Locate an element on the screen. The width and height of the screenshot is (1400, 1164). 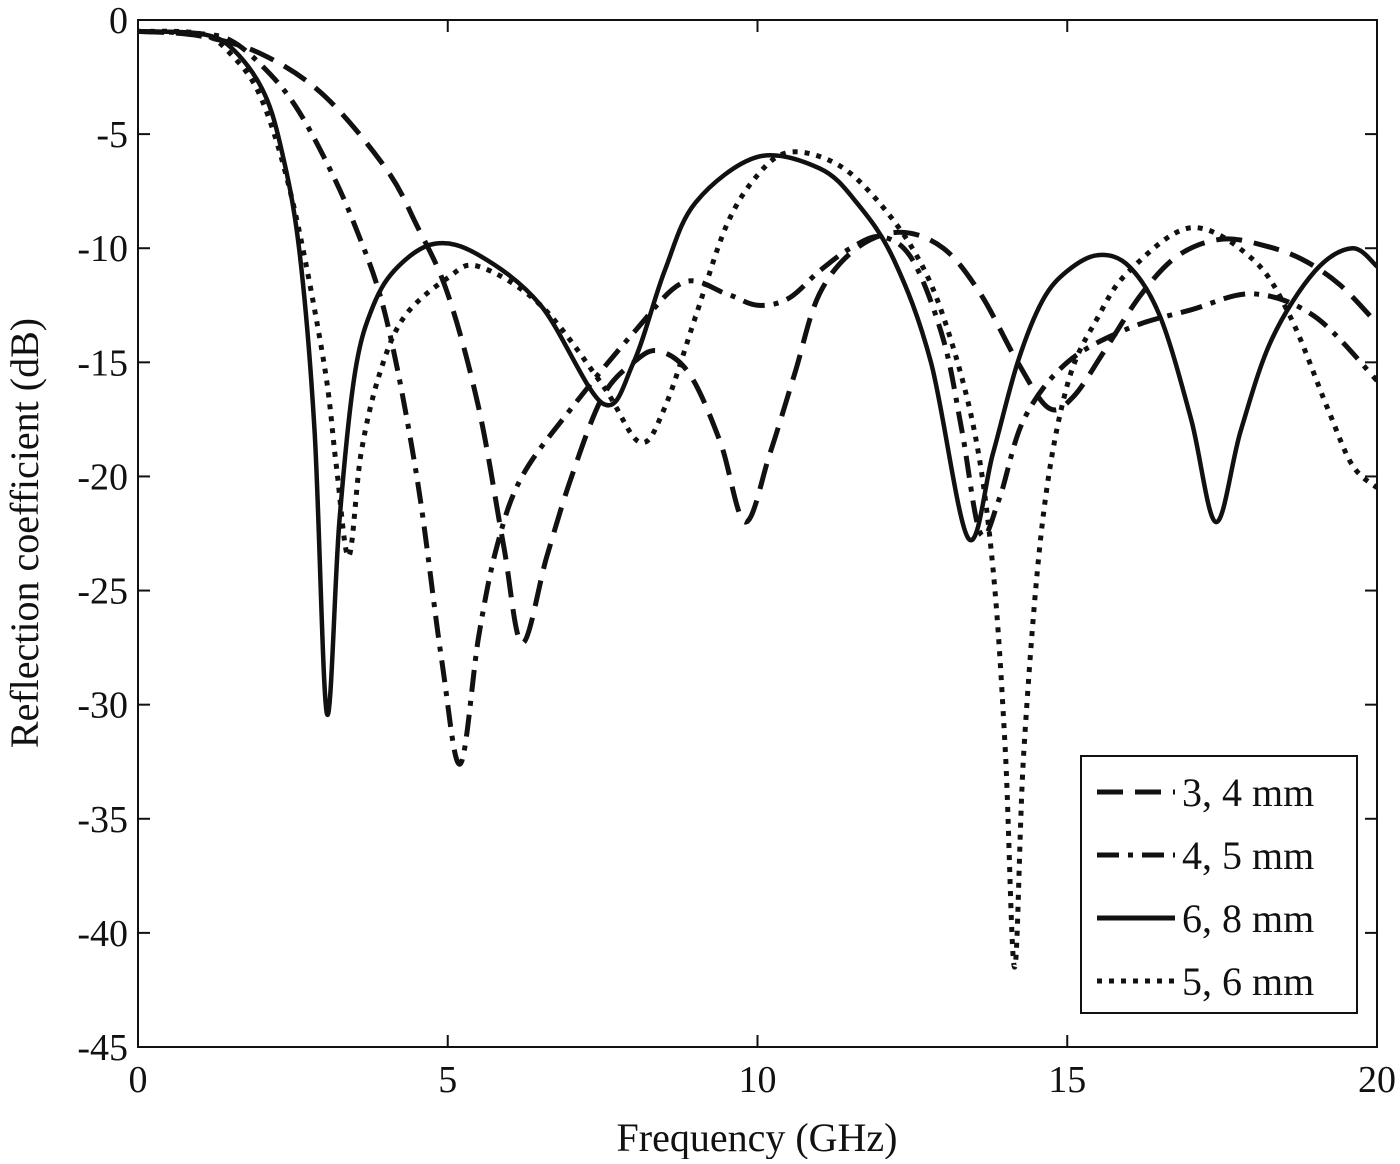
y-tick-label: -25 is located at coordinates (102, 592).